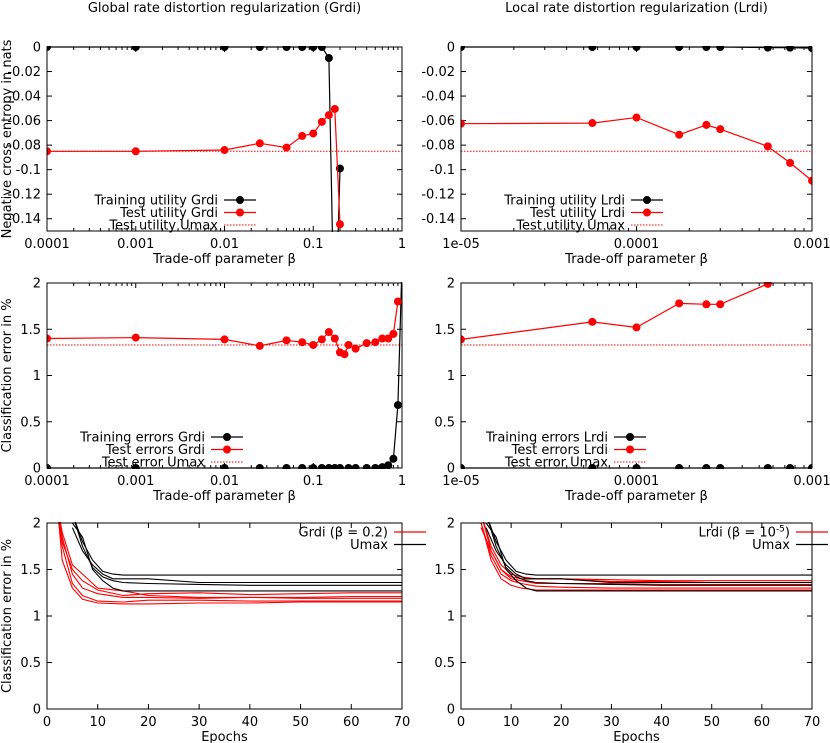 This screenshot has width=830, height=743. I want to click on legend-label: Test utility Lrdi, so click(577, 213).